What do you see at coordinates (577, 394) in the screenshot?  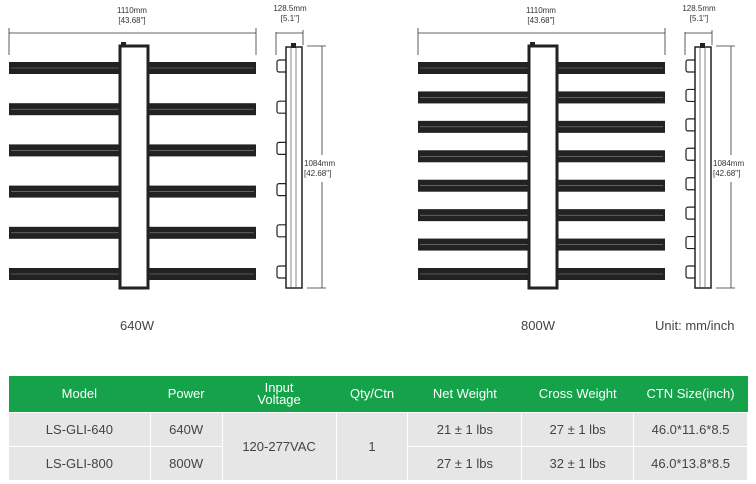 I see `header-cross-weight: Cross Weight` at bounding box center [577, 394].